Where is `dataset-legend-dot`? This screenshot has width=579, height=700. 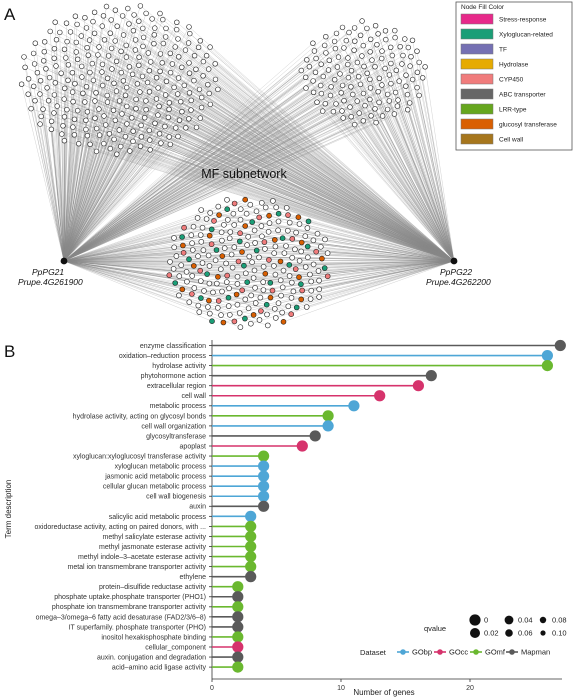
dataset-legend-dot is located at coordinates (512, 652).